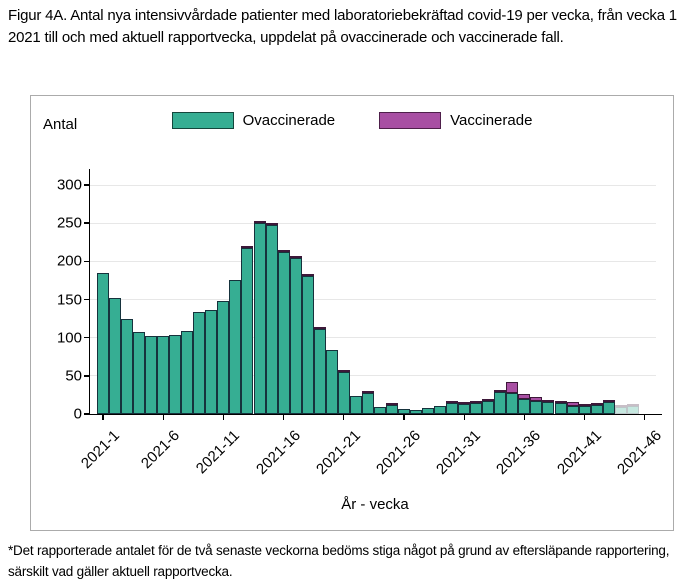 This screenshot has width=700, height=585. What do you see at coordinates (161, 450) in the screenshot?
I see `x-tick-label: 2021-6` at bounding box center [161, 450].